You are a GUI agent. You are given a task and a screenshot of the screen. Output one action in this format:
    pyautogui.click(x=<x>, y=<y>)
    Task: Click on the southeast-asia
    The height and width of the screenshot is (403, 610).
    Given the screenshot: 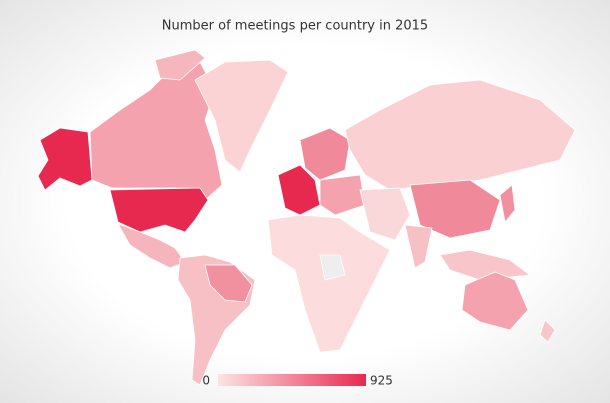 What is the action you would take?
    pyautogui.click(x=485, y=265)
    